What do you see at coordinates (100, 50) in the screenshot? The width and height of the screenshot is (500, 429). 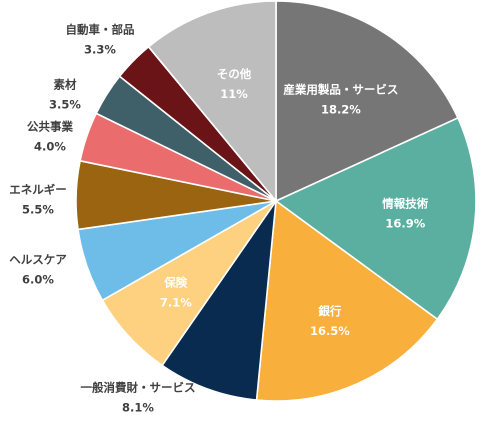 I see `slice-value-label: 3.3%` at bounding box center [100, 50].